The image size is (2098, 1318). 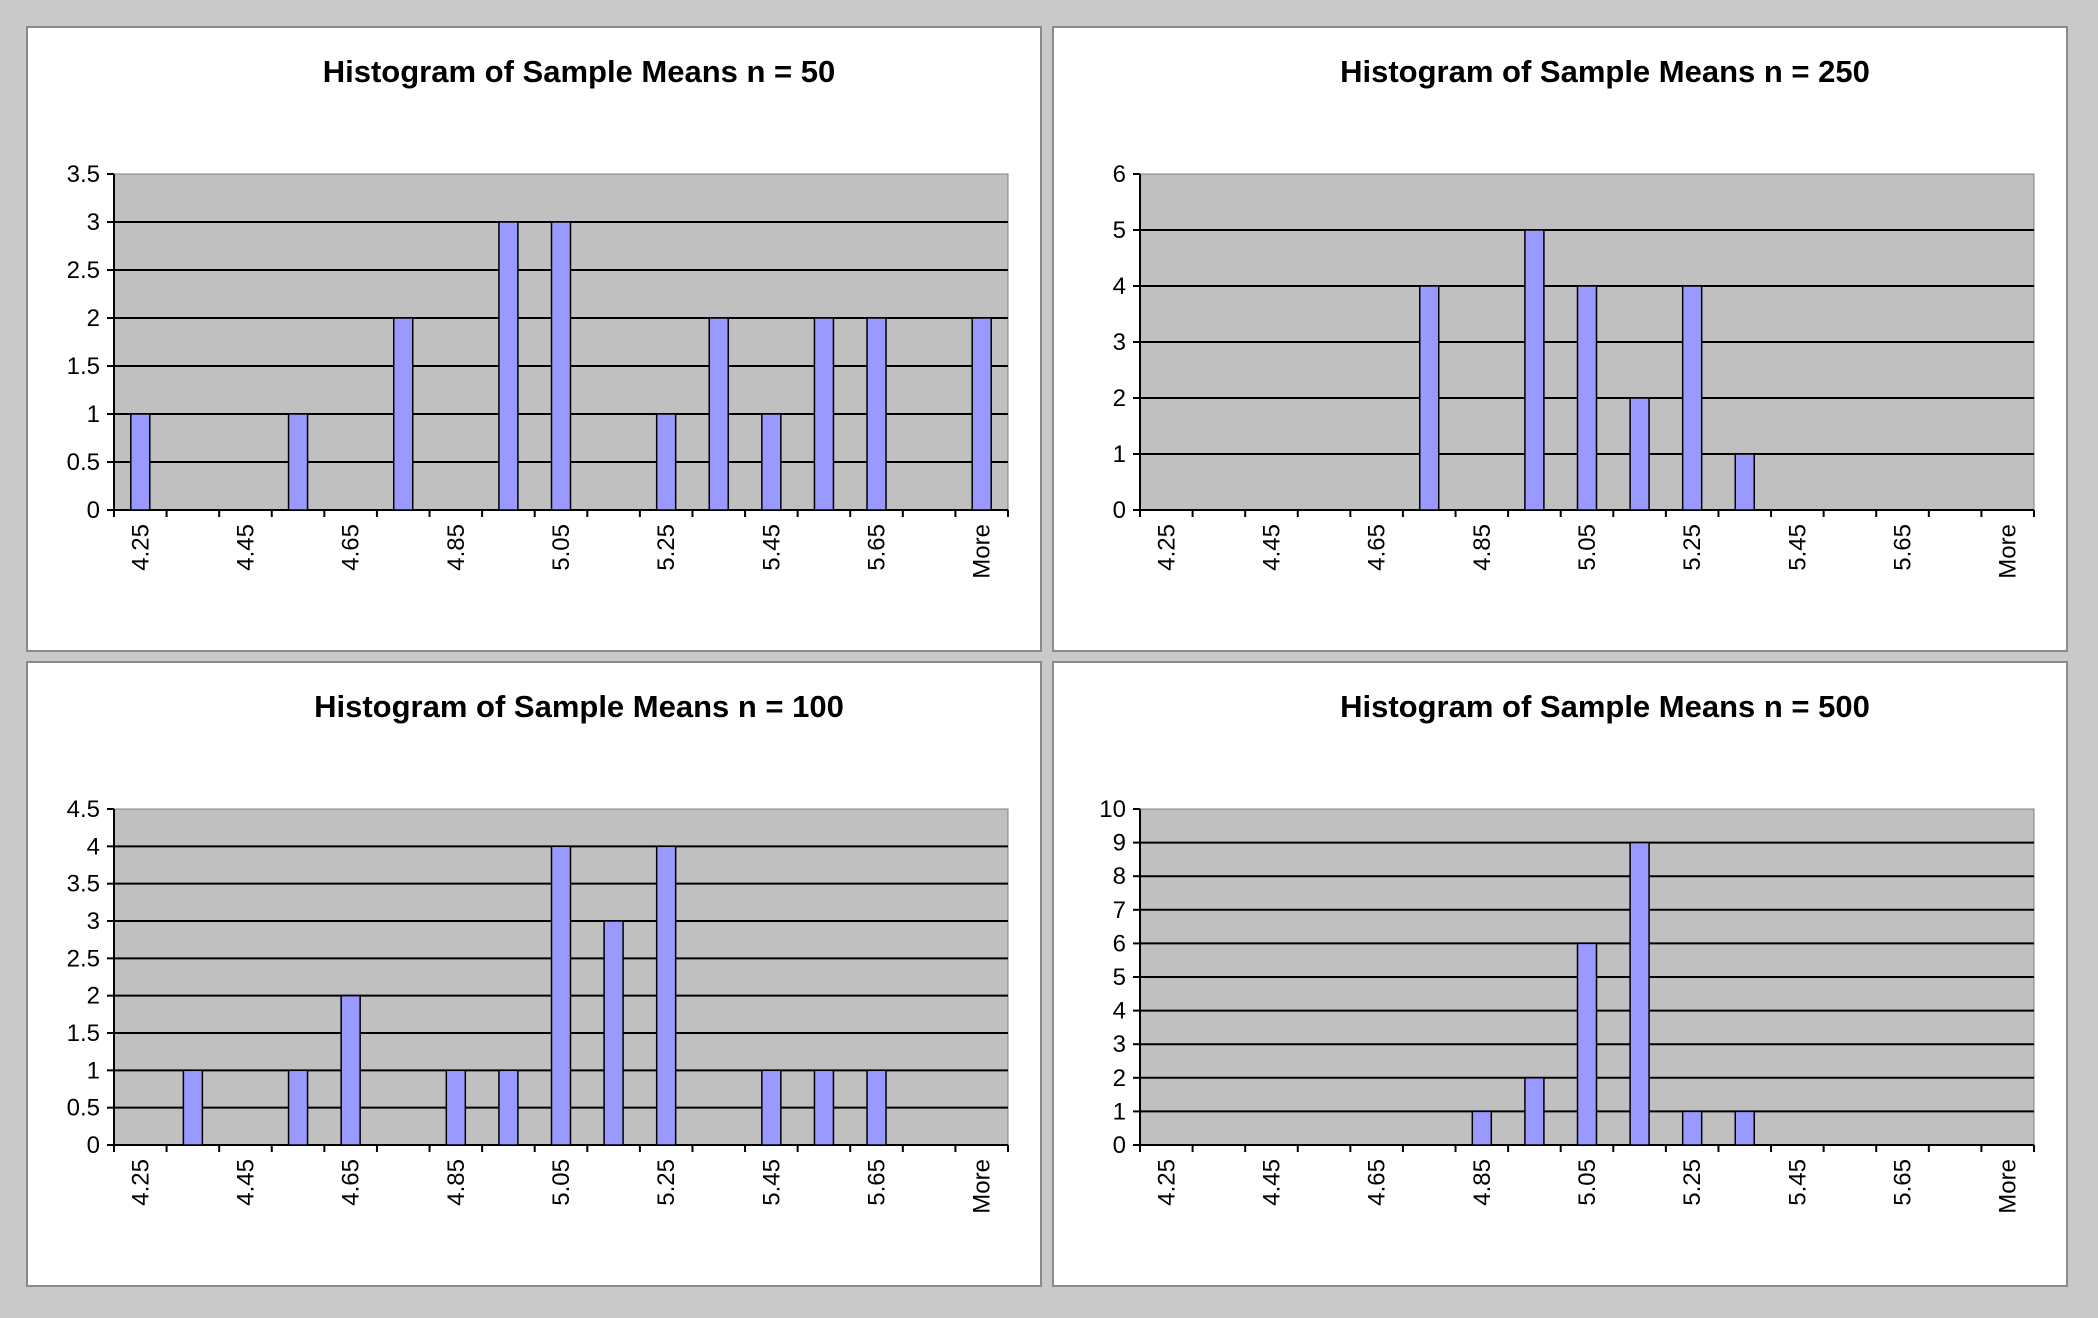 What do you see at coordinates (1119, 910) in the screenshot?
I see `y-tick-label: 7` at bounding box center [1119, 910].